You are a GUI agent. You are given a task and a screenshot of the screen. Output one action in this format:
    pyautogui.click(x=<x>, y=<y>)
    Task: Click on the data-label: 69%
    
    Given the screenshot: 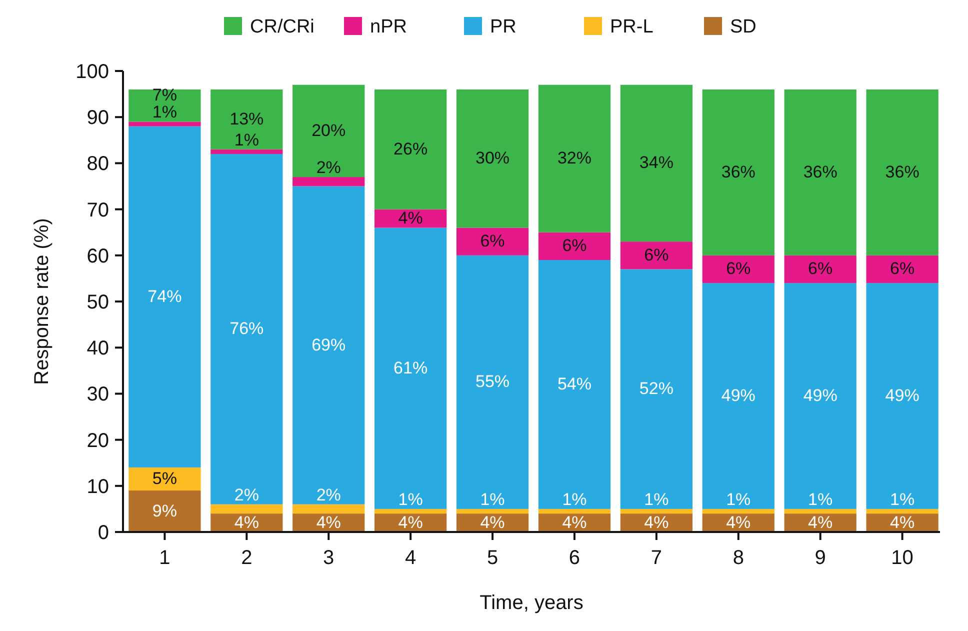 What is the action you would take?
    pyautogui.click(x=329, y=344)
    